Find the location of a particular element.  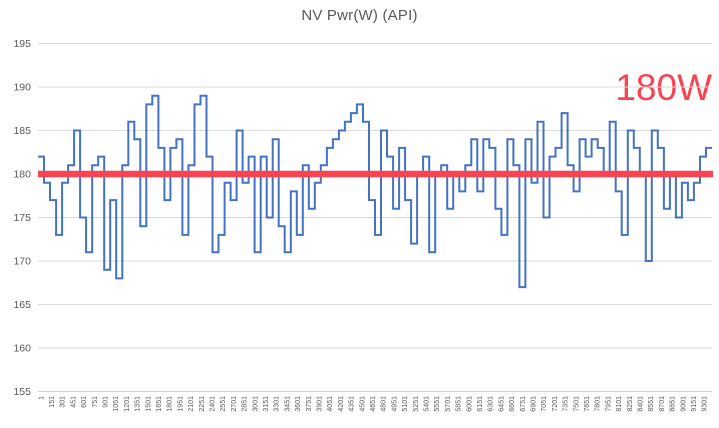

x-tick-label: 8101 is located at coordinates (619, 404).